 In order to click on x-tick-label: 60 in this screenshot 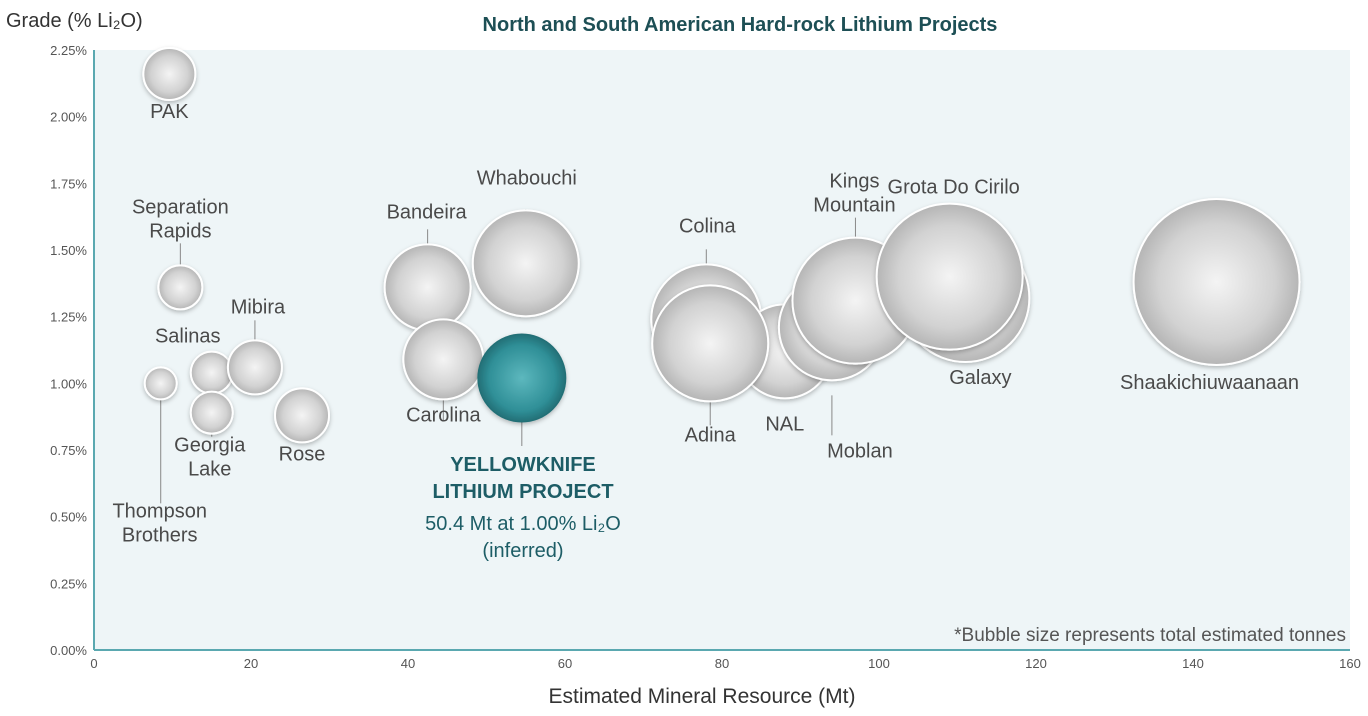, I will do `click(565, 663)`.